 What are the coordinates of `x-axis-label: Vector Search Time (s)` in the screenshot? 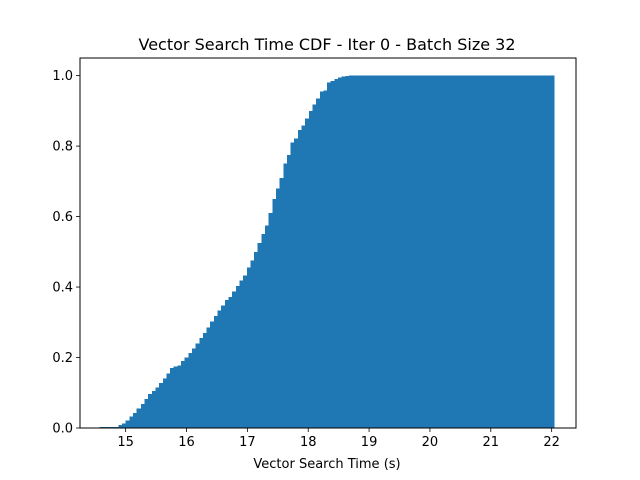 It's located at (326, 464).